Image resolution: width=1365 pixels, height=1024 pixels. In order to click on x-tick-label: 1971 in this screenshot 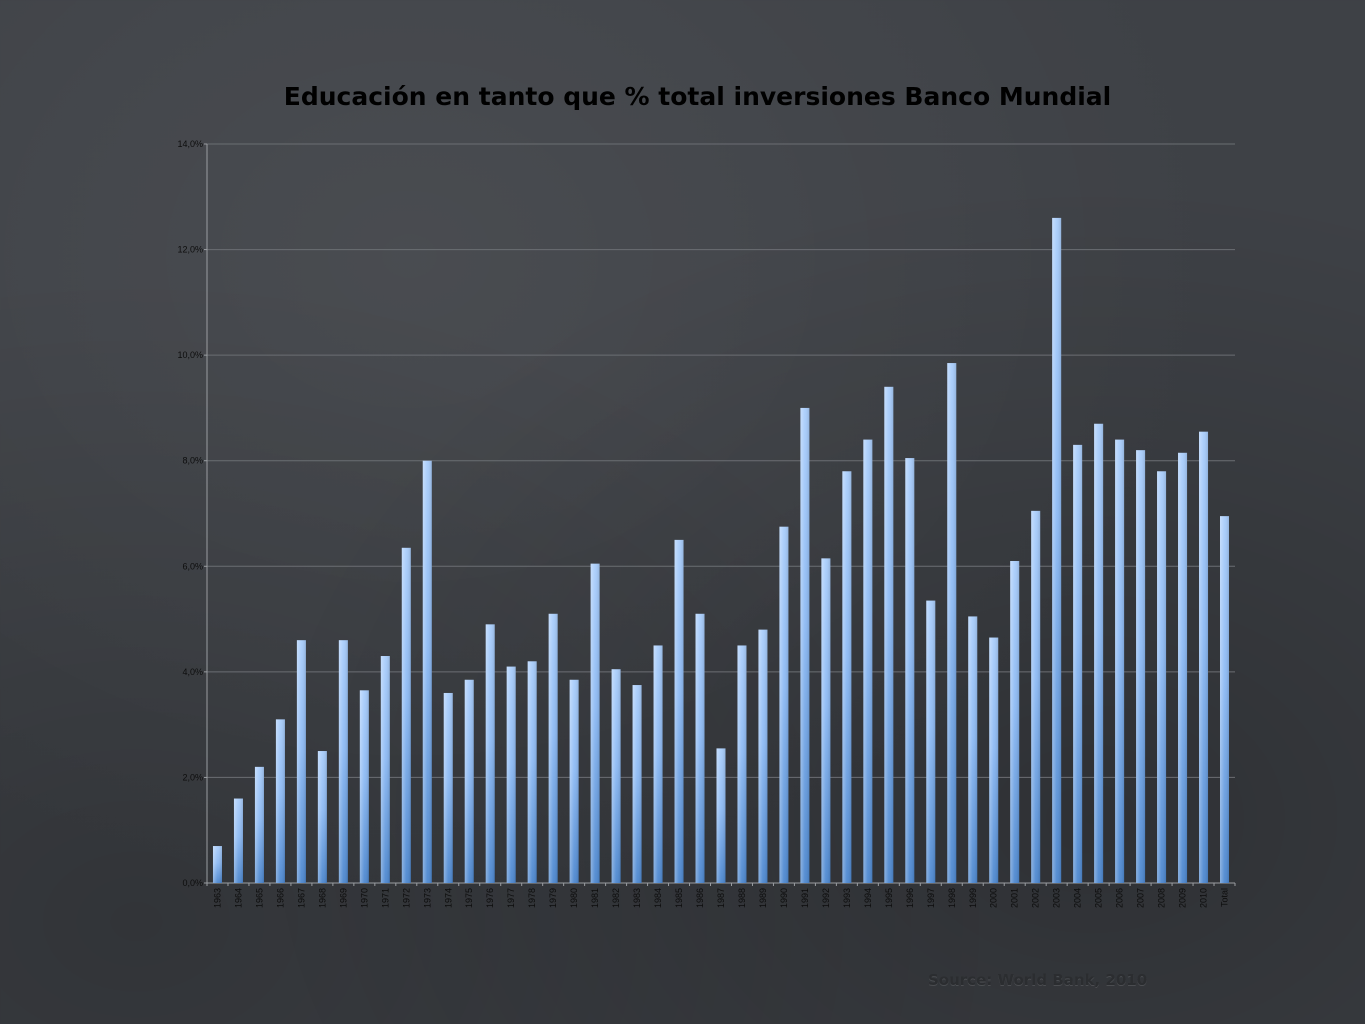, I will do `click(385, 898)`.